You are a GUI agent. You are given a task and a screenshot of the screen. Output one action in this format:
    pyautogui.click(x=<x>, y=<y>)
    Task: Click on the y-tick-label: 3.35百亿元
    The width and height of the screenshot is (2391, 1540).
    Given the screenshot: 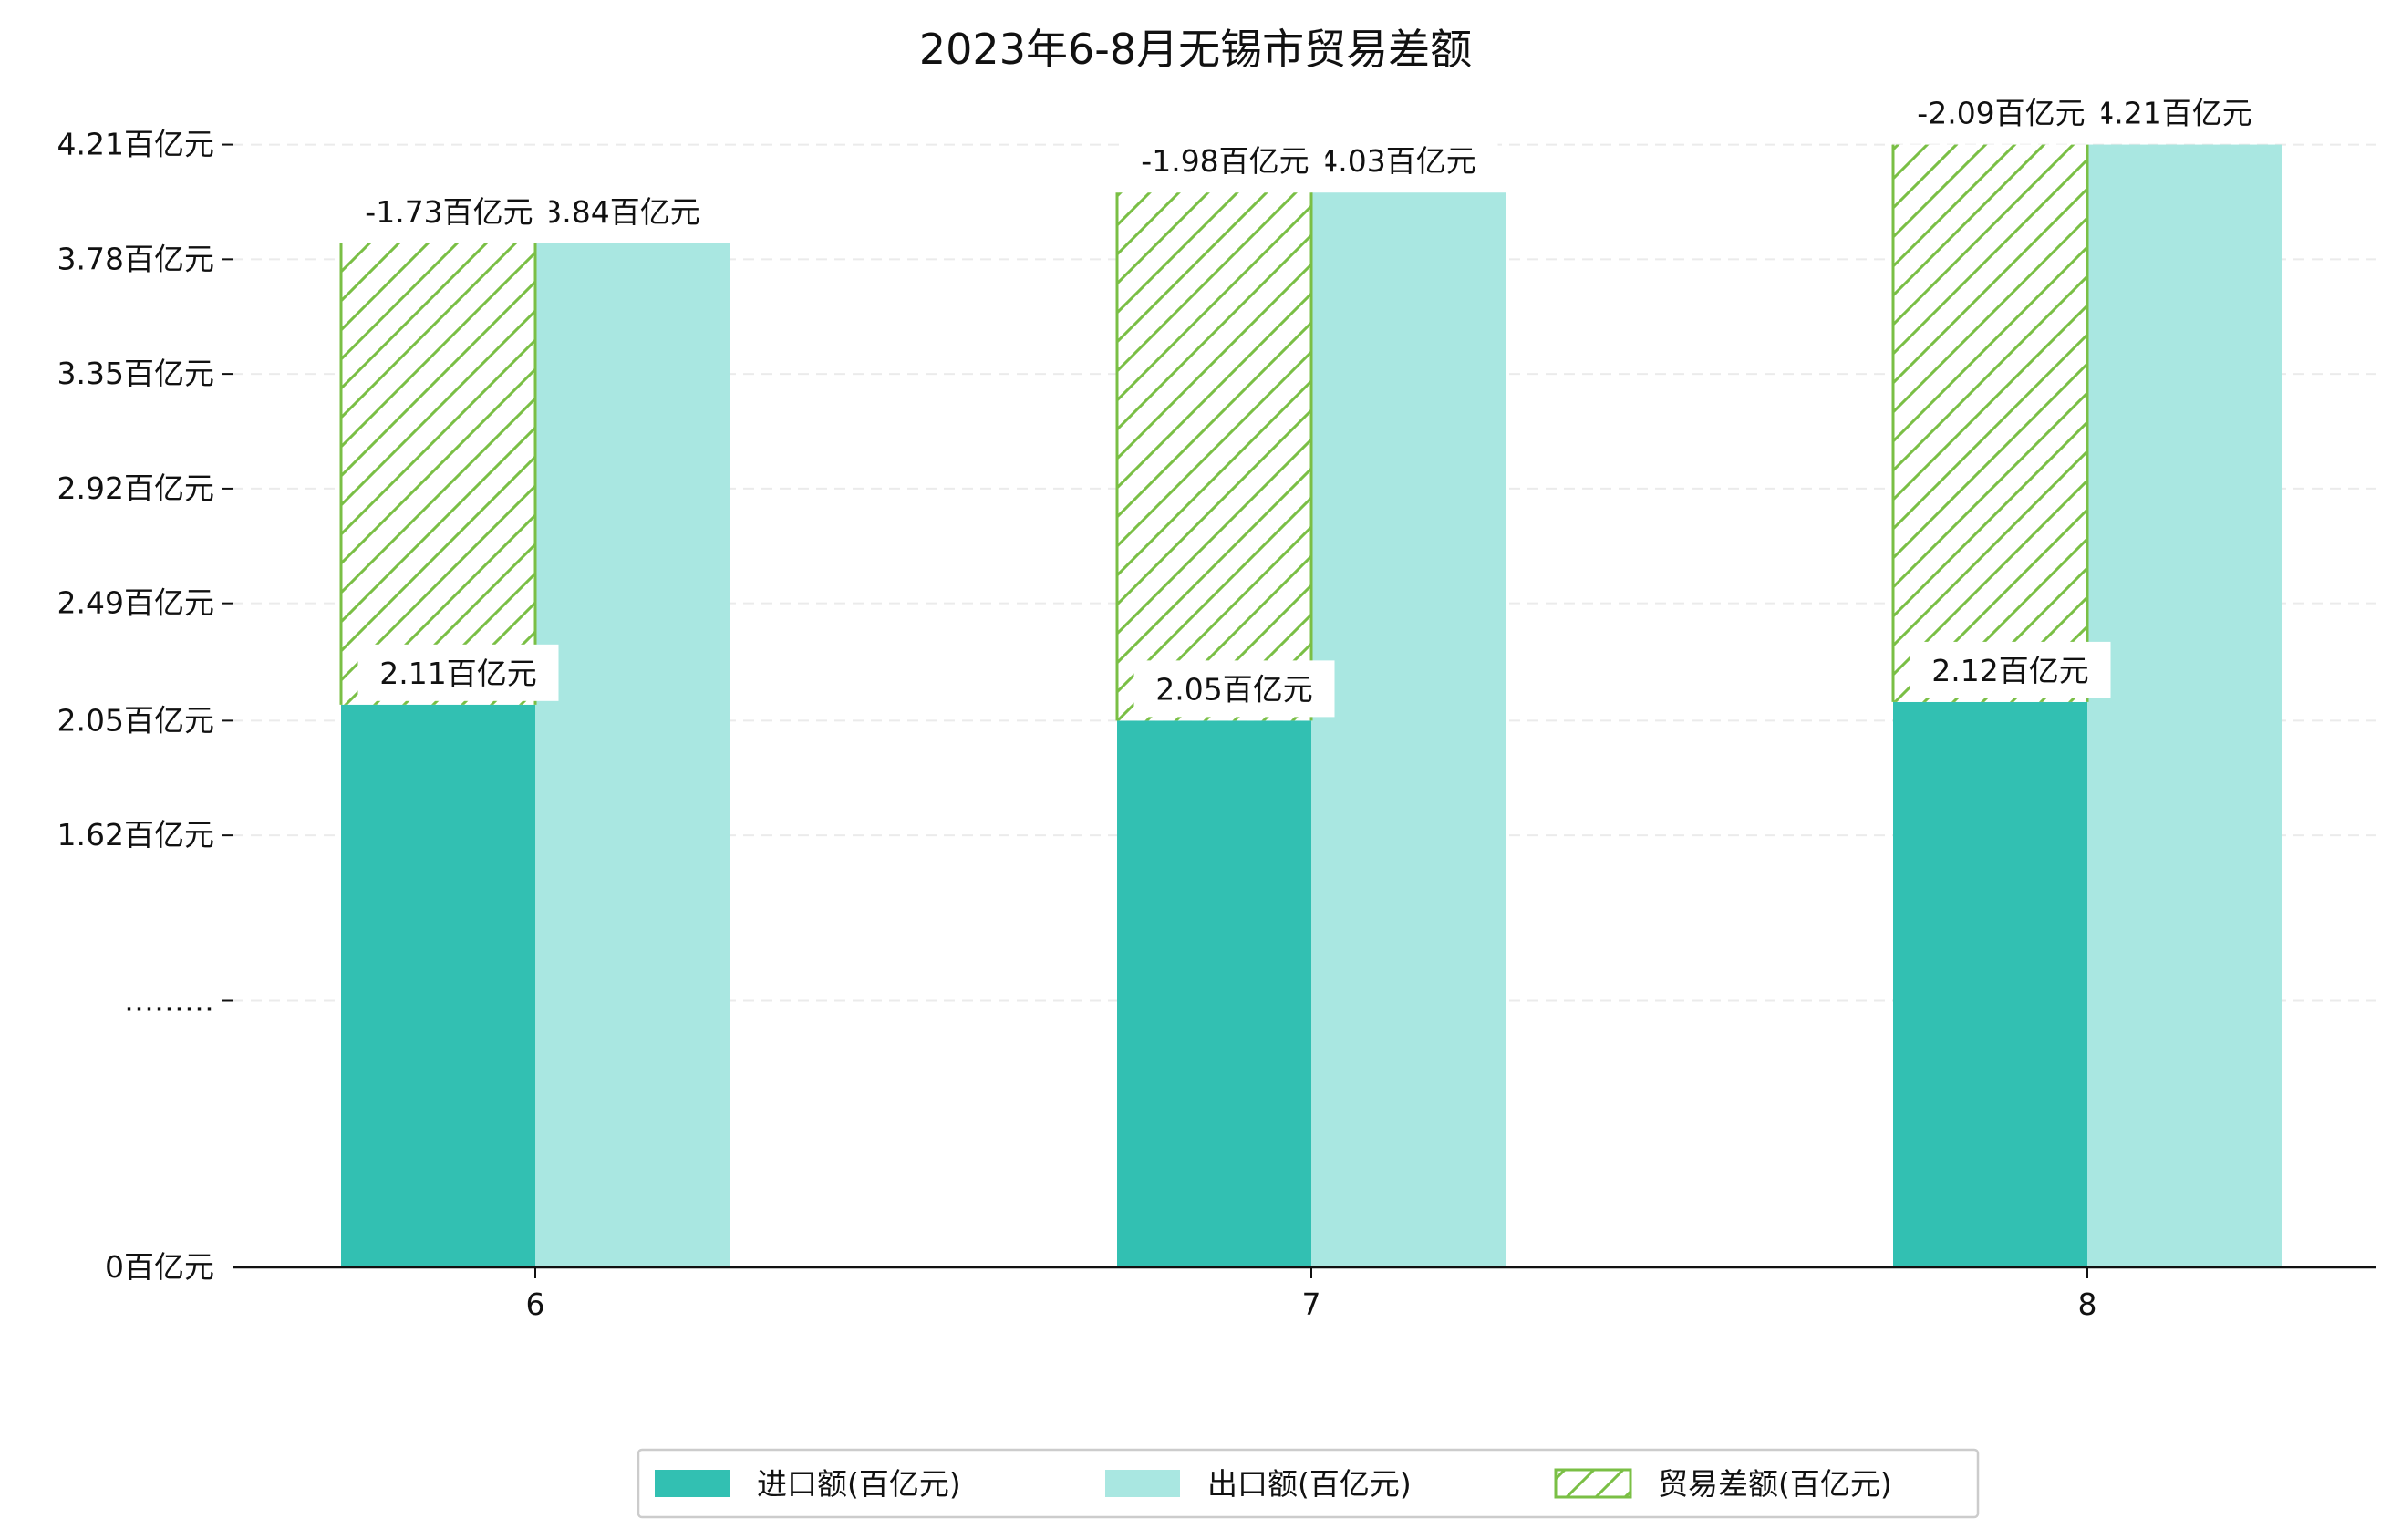 What is the action you would take?
    pyautogui.click(x=135, y=373)
    